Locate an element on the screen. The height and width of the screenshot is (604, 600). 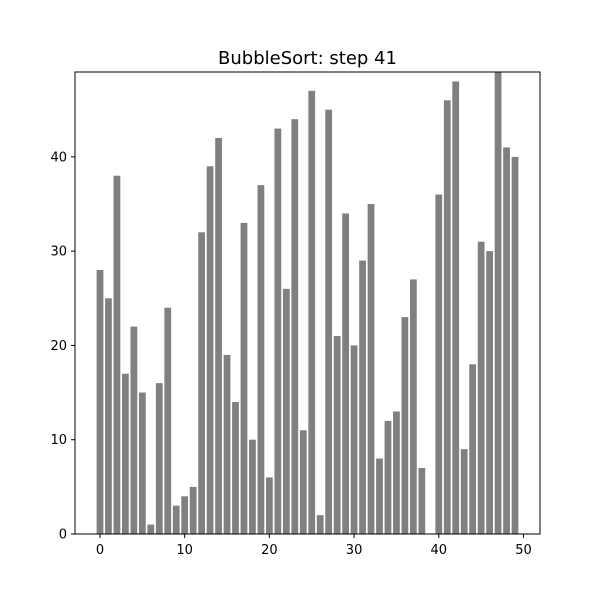
y-tick-label: 20 is located at coordinates (58, 346).